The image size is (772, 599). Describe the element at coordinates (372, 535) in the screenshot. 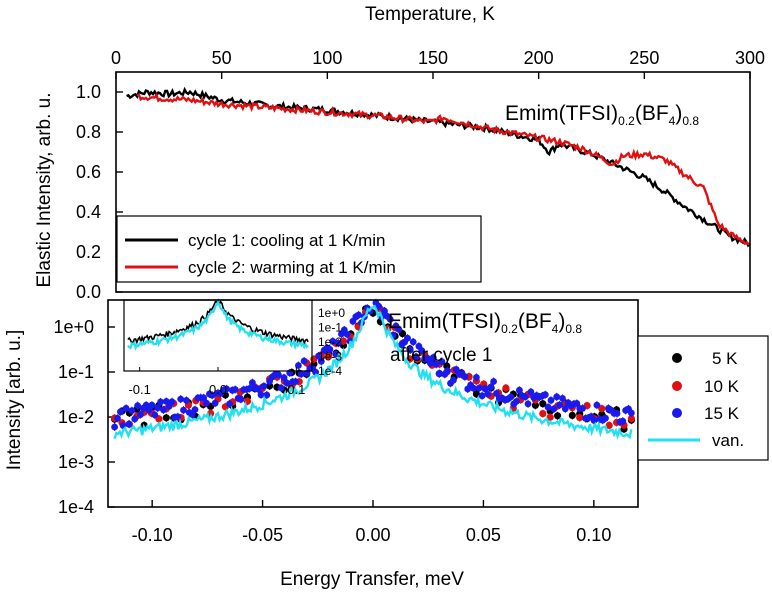

I see `bottom-x-tick-label: 0.00` at that location.